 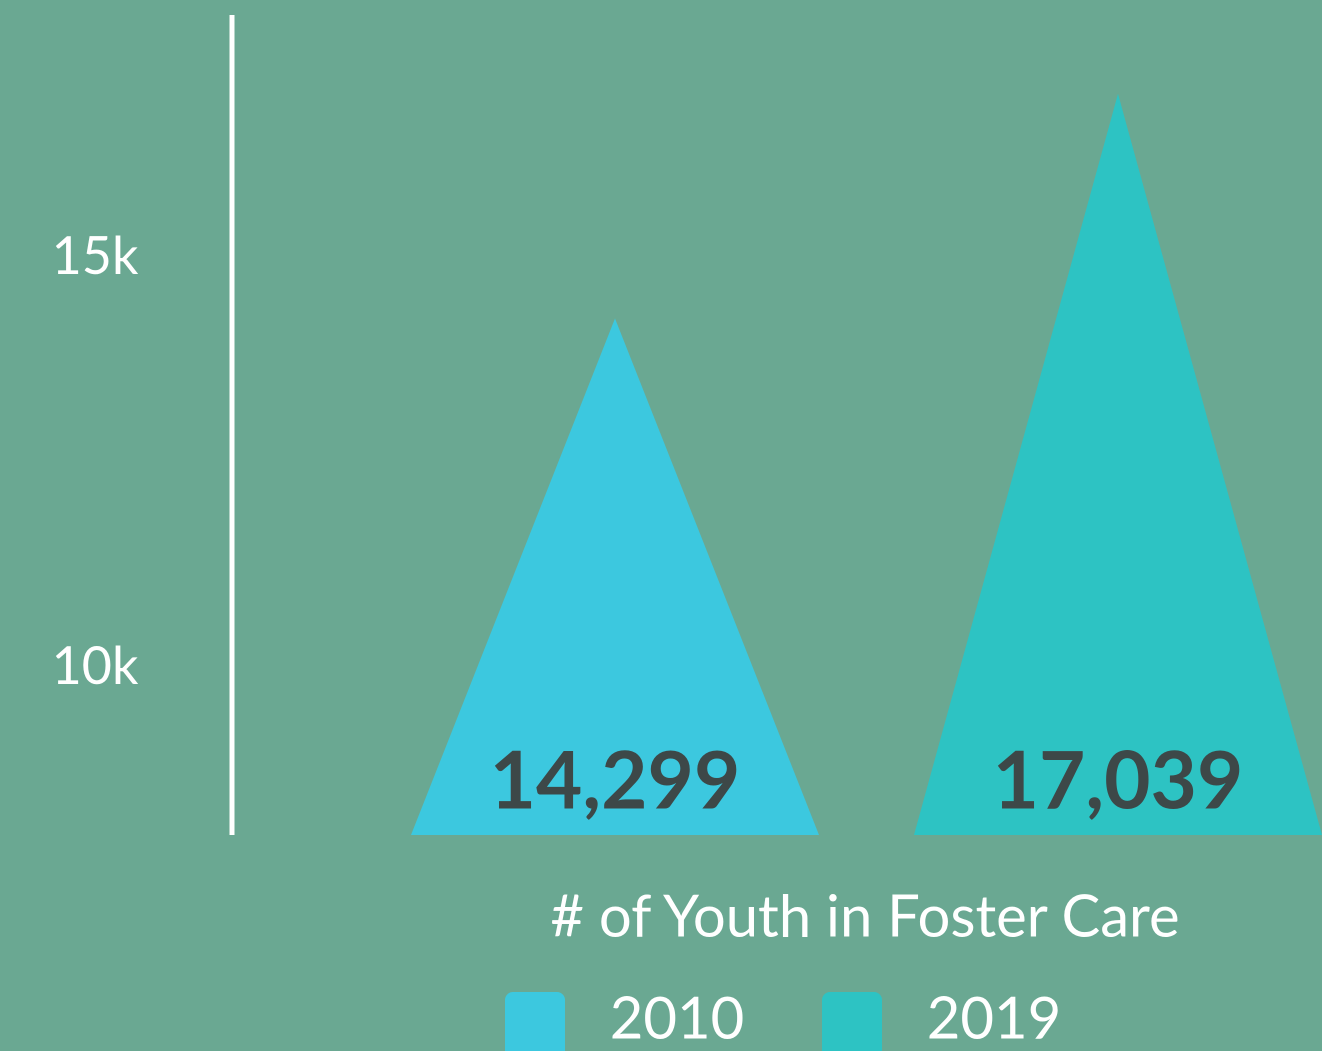 What do you see at coordinates (677, 1017) in the screenshot?
I see `legend-label: 2010` at bounding box center [677, 1017].